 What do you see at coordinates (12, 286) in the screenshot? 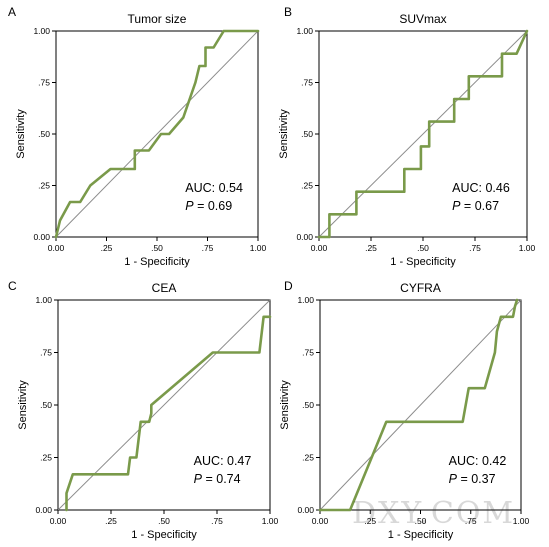
I see `panel-letter: C` at bounding box center [12, 286].